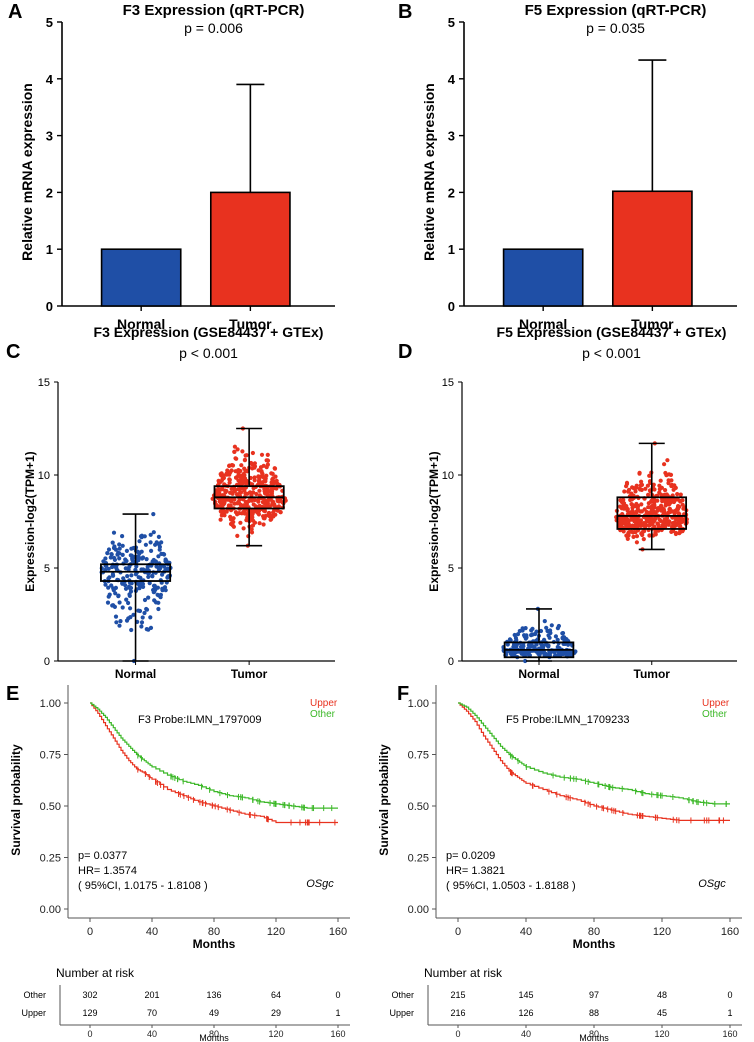  Describe the element at coordinates (452, 79) in the screenshot. I see `y-tick-label: 4` at that location.